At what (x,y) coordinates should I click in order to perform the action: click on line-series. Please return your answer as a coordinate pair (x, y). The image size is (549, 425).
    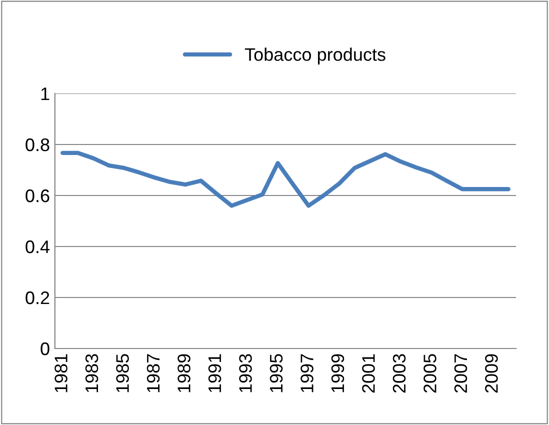
    Looking at the image, I should click on (285, 179).